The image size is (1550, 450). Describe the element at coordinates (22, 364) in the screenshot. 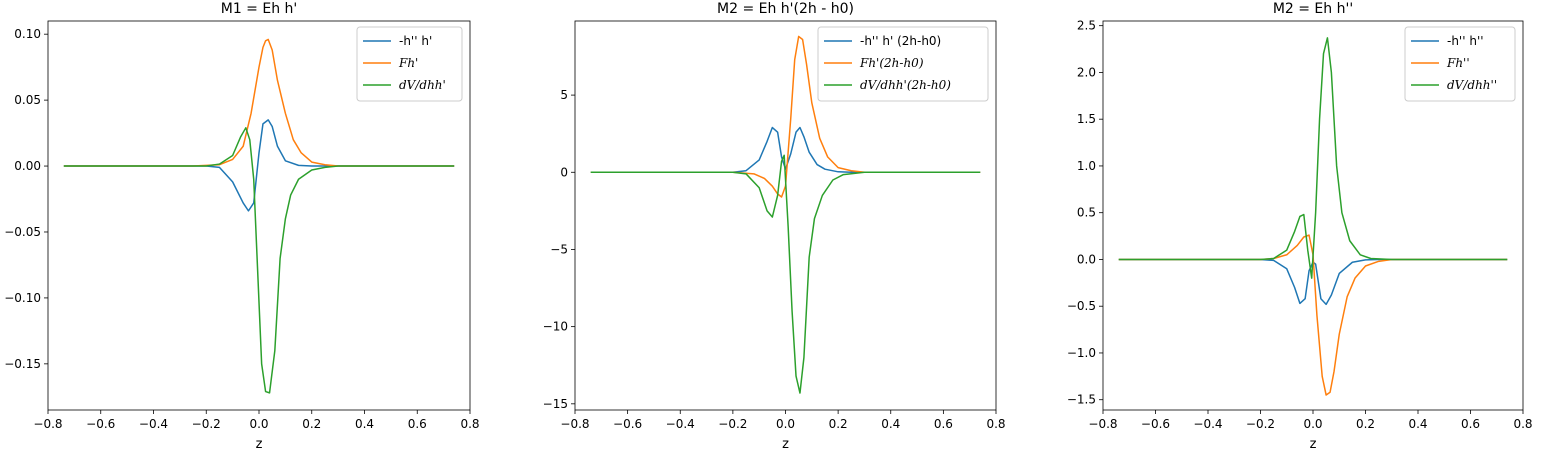

I see `y-tick-label: −0.15` at that location.